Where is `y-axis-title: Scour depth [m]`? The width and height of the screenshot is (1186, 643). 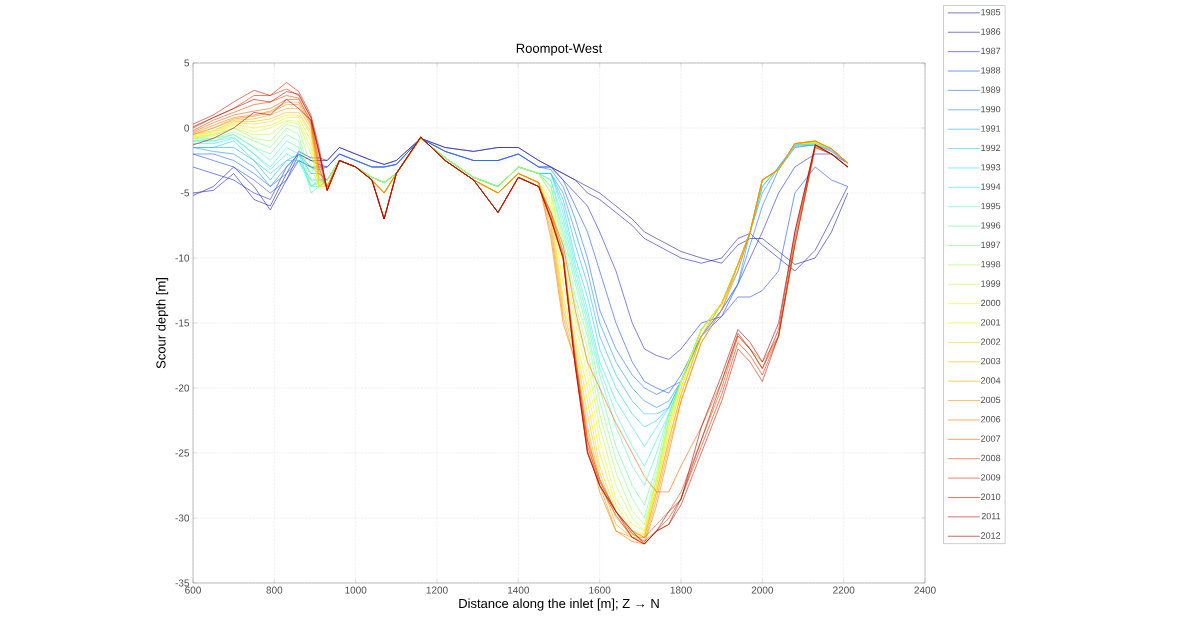 y-axis-title: Scour depth [m] is located at coordinates (162, 323).